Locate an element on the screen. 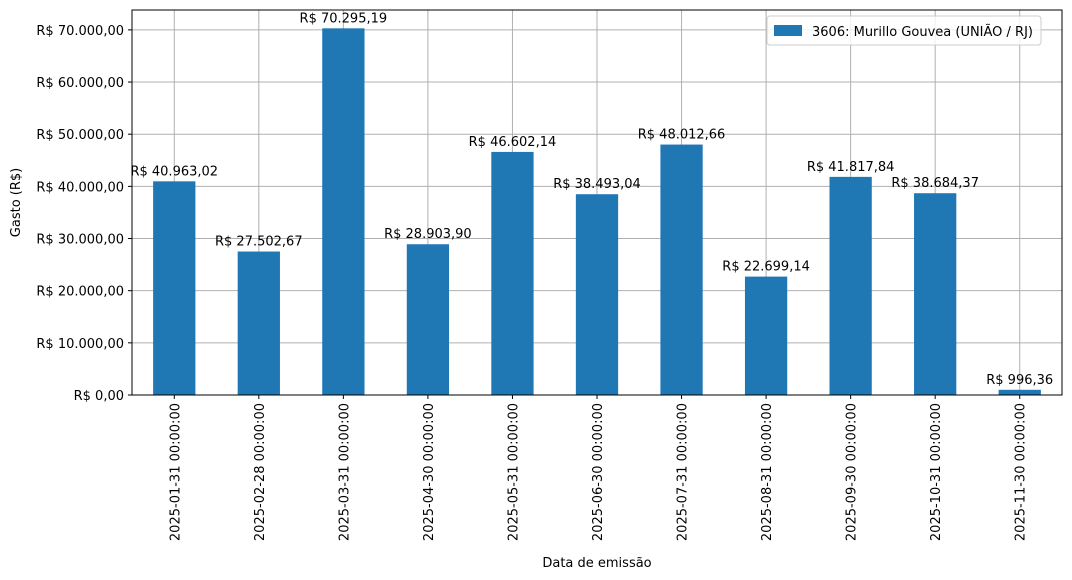  data-label: R$ 40.963,02 is located at coordinates (174, 171).